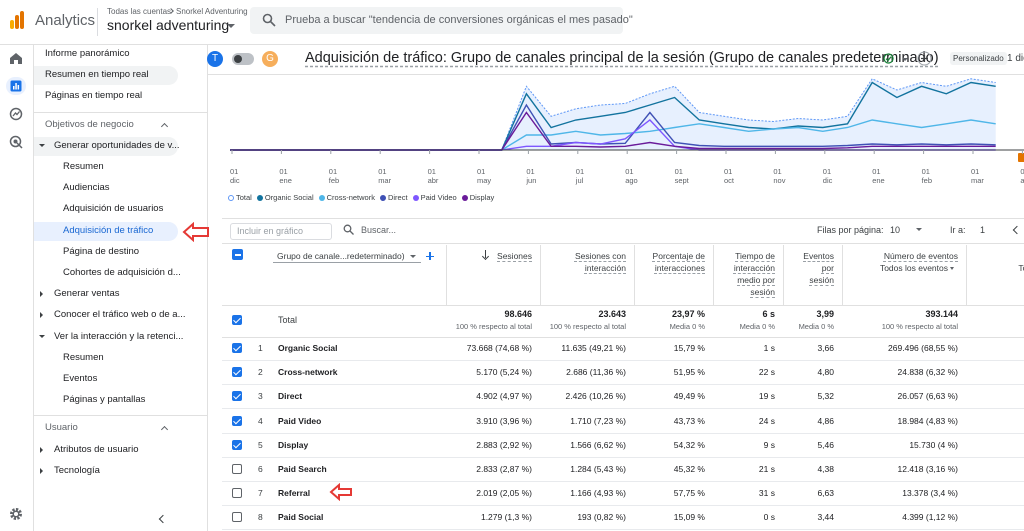 The width and height of the screenshot is (1024, 531). Describe the element at coordinates (301, 517) in the screenshot. I see `row-name: Paid Social` at that location.